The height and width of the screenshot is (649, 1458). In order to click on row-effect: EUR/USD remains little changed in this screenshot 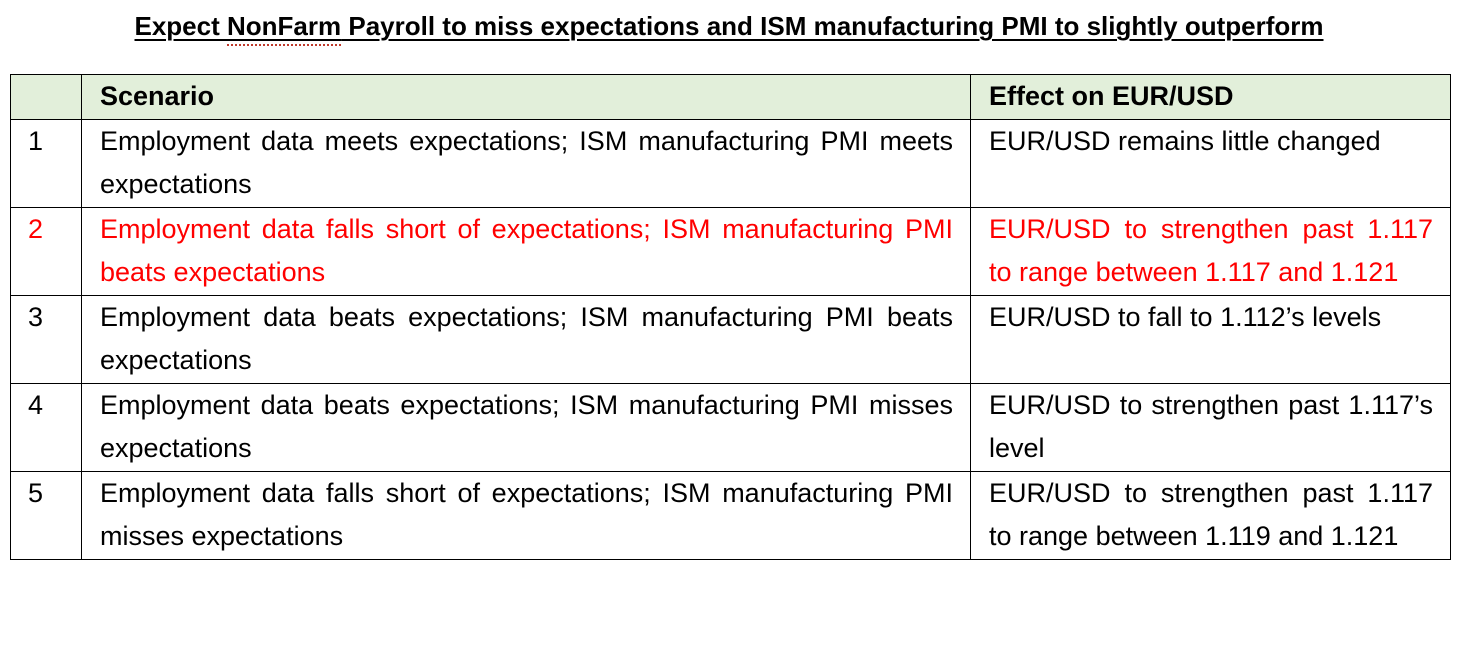, I will do `click(1210, 163)`.